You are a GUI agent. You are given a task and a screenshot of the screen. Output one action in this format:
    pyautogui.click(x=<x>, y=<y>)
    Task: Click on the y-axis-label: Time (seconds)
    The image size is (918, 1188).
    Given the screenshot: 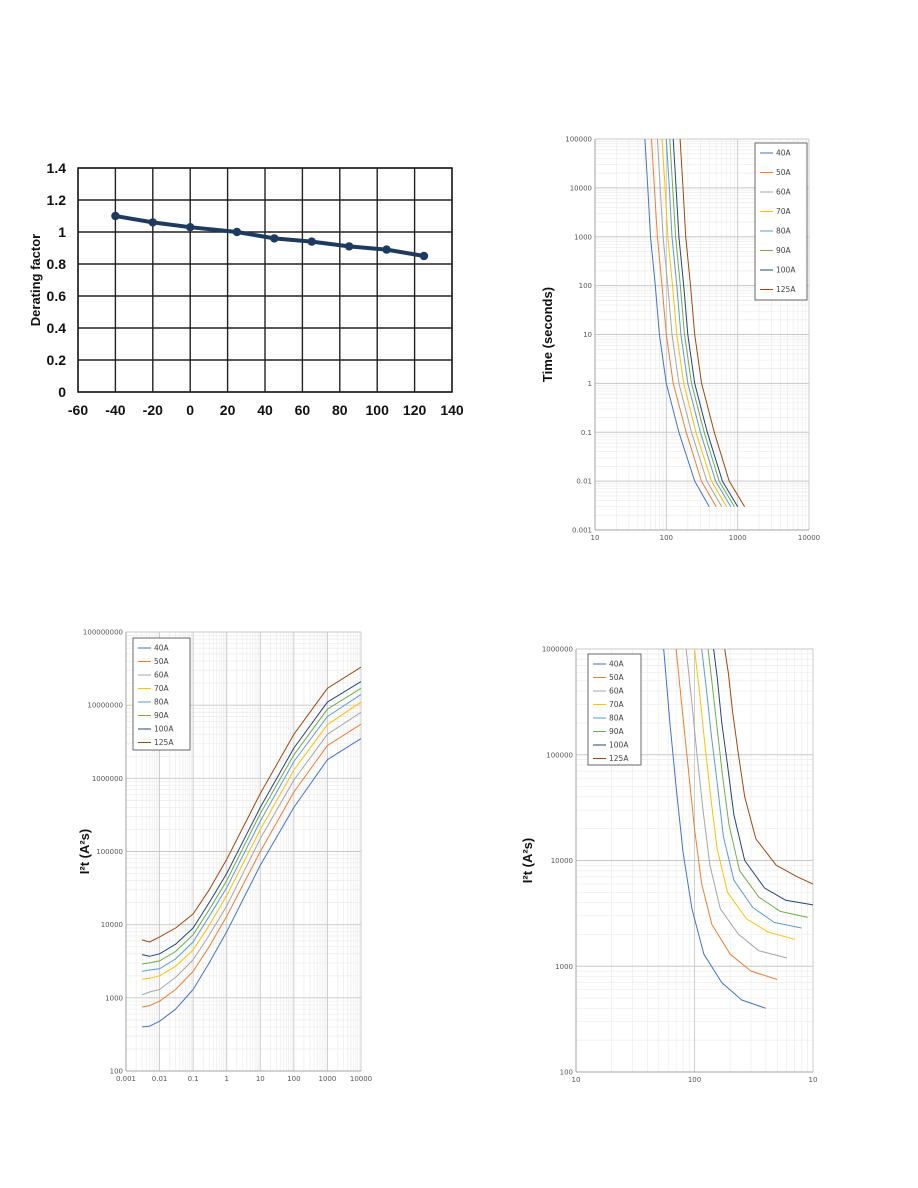 What is the action you would take?
    pyautogui.click(x=547, y=334)
    